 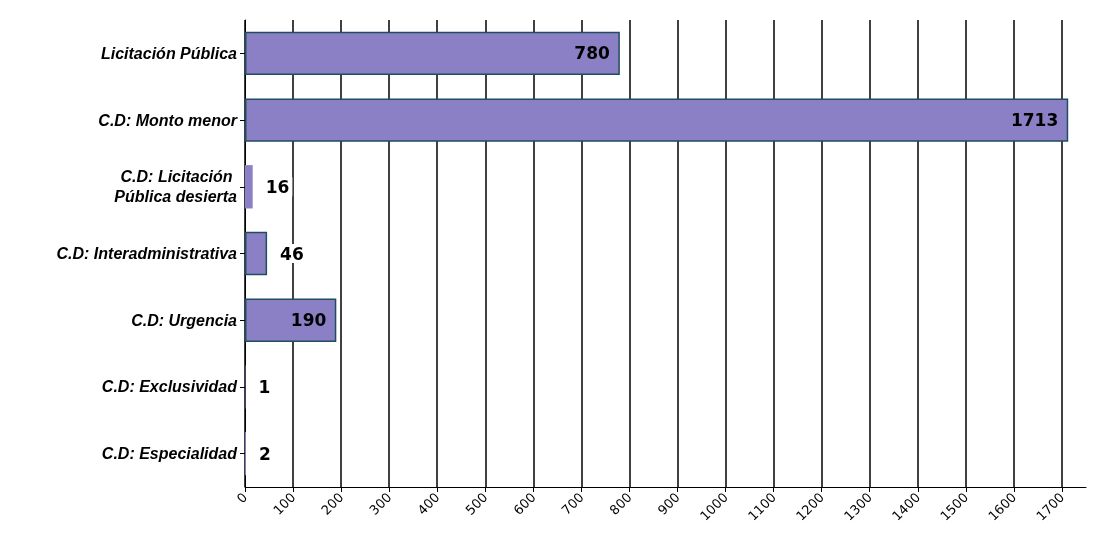 I want to click on x-tick-label: 600, so click(x=524, y=503).